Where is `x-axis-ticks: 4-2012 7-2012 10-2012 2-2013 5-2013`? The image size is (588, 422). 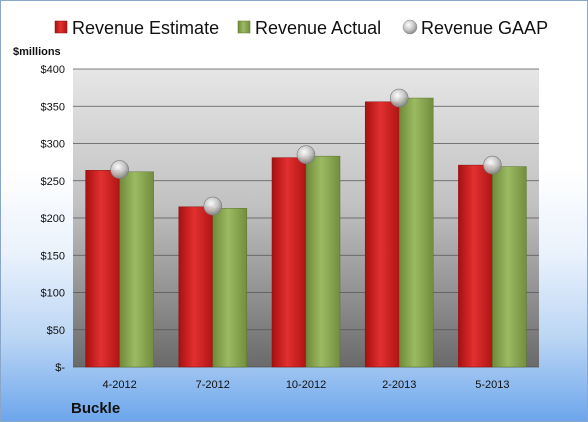 x-axis-ticks: 4-2012 7-2012 10-2012 2-2013 5-2013 is located at coordinates (305, 385).